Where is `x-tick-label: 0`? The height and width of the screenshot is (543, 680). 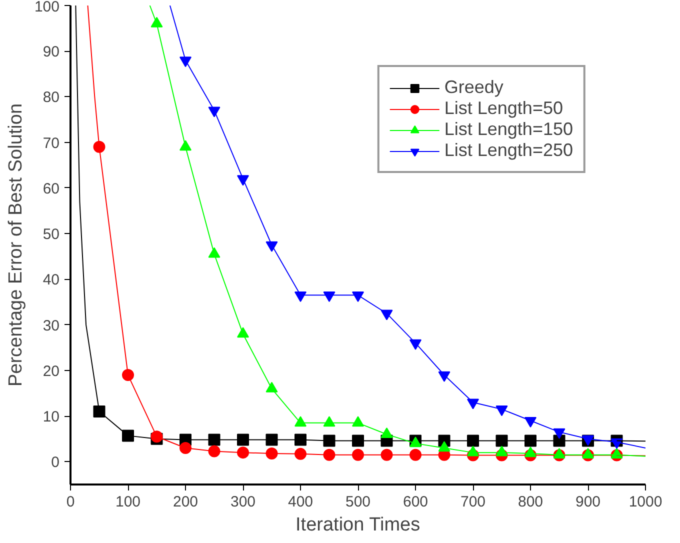
x-tick-label: 0 is located at coordinates (70, 502).